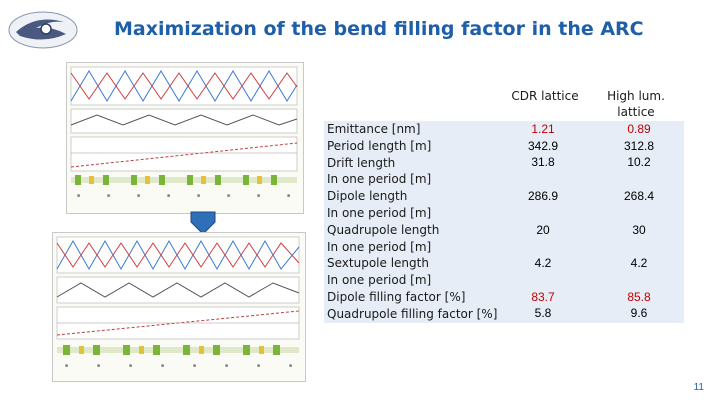 The height and width of the screenshot is (405, 720). What do you see at coordinates (379, 145) in the screenshot?
I see `row-label: Period length [m]` at bounding box center [379, 145].